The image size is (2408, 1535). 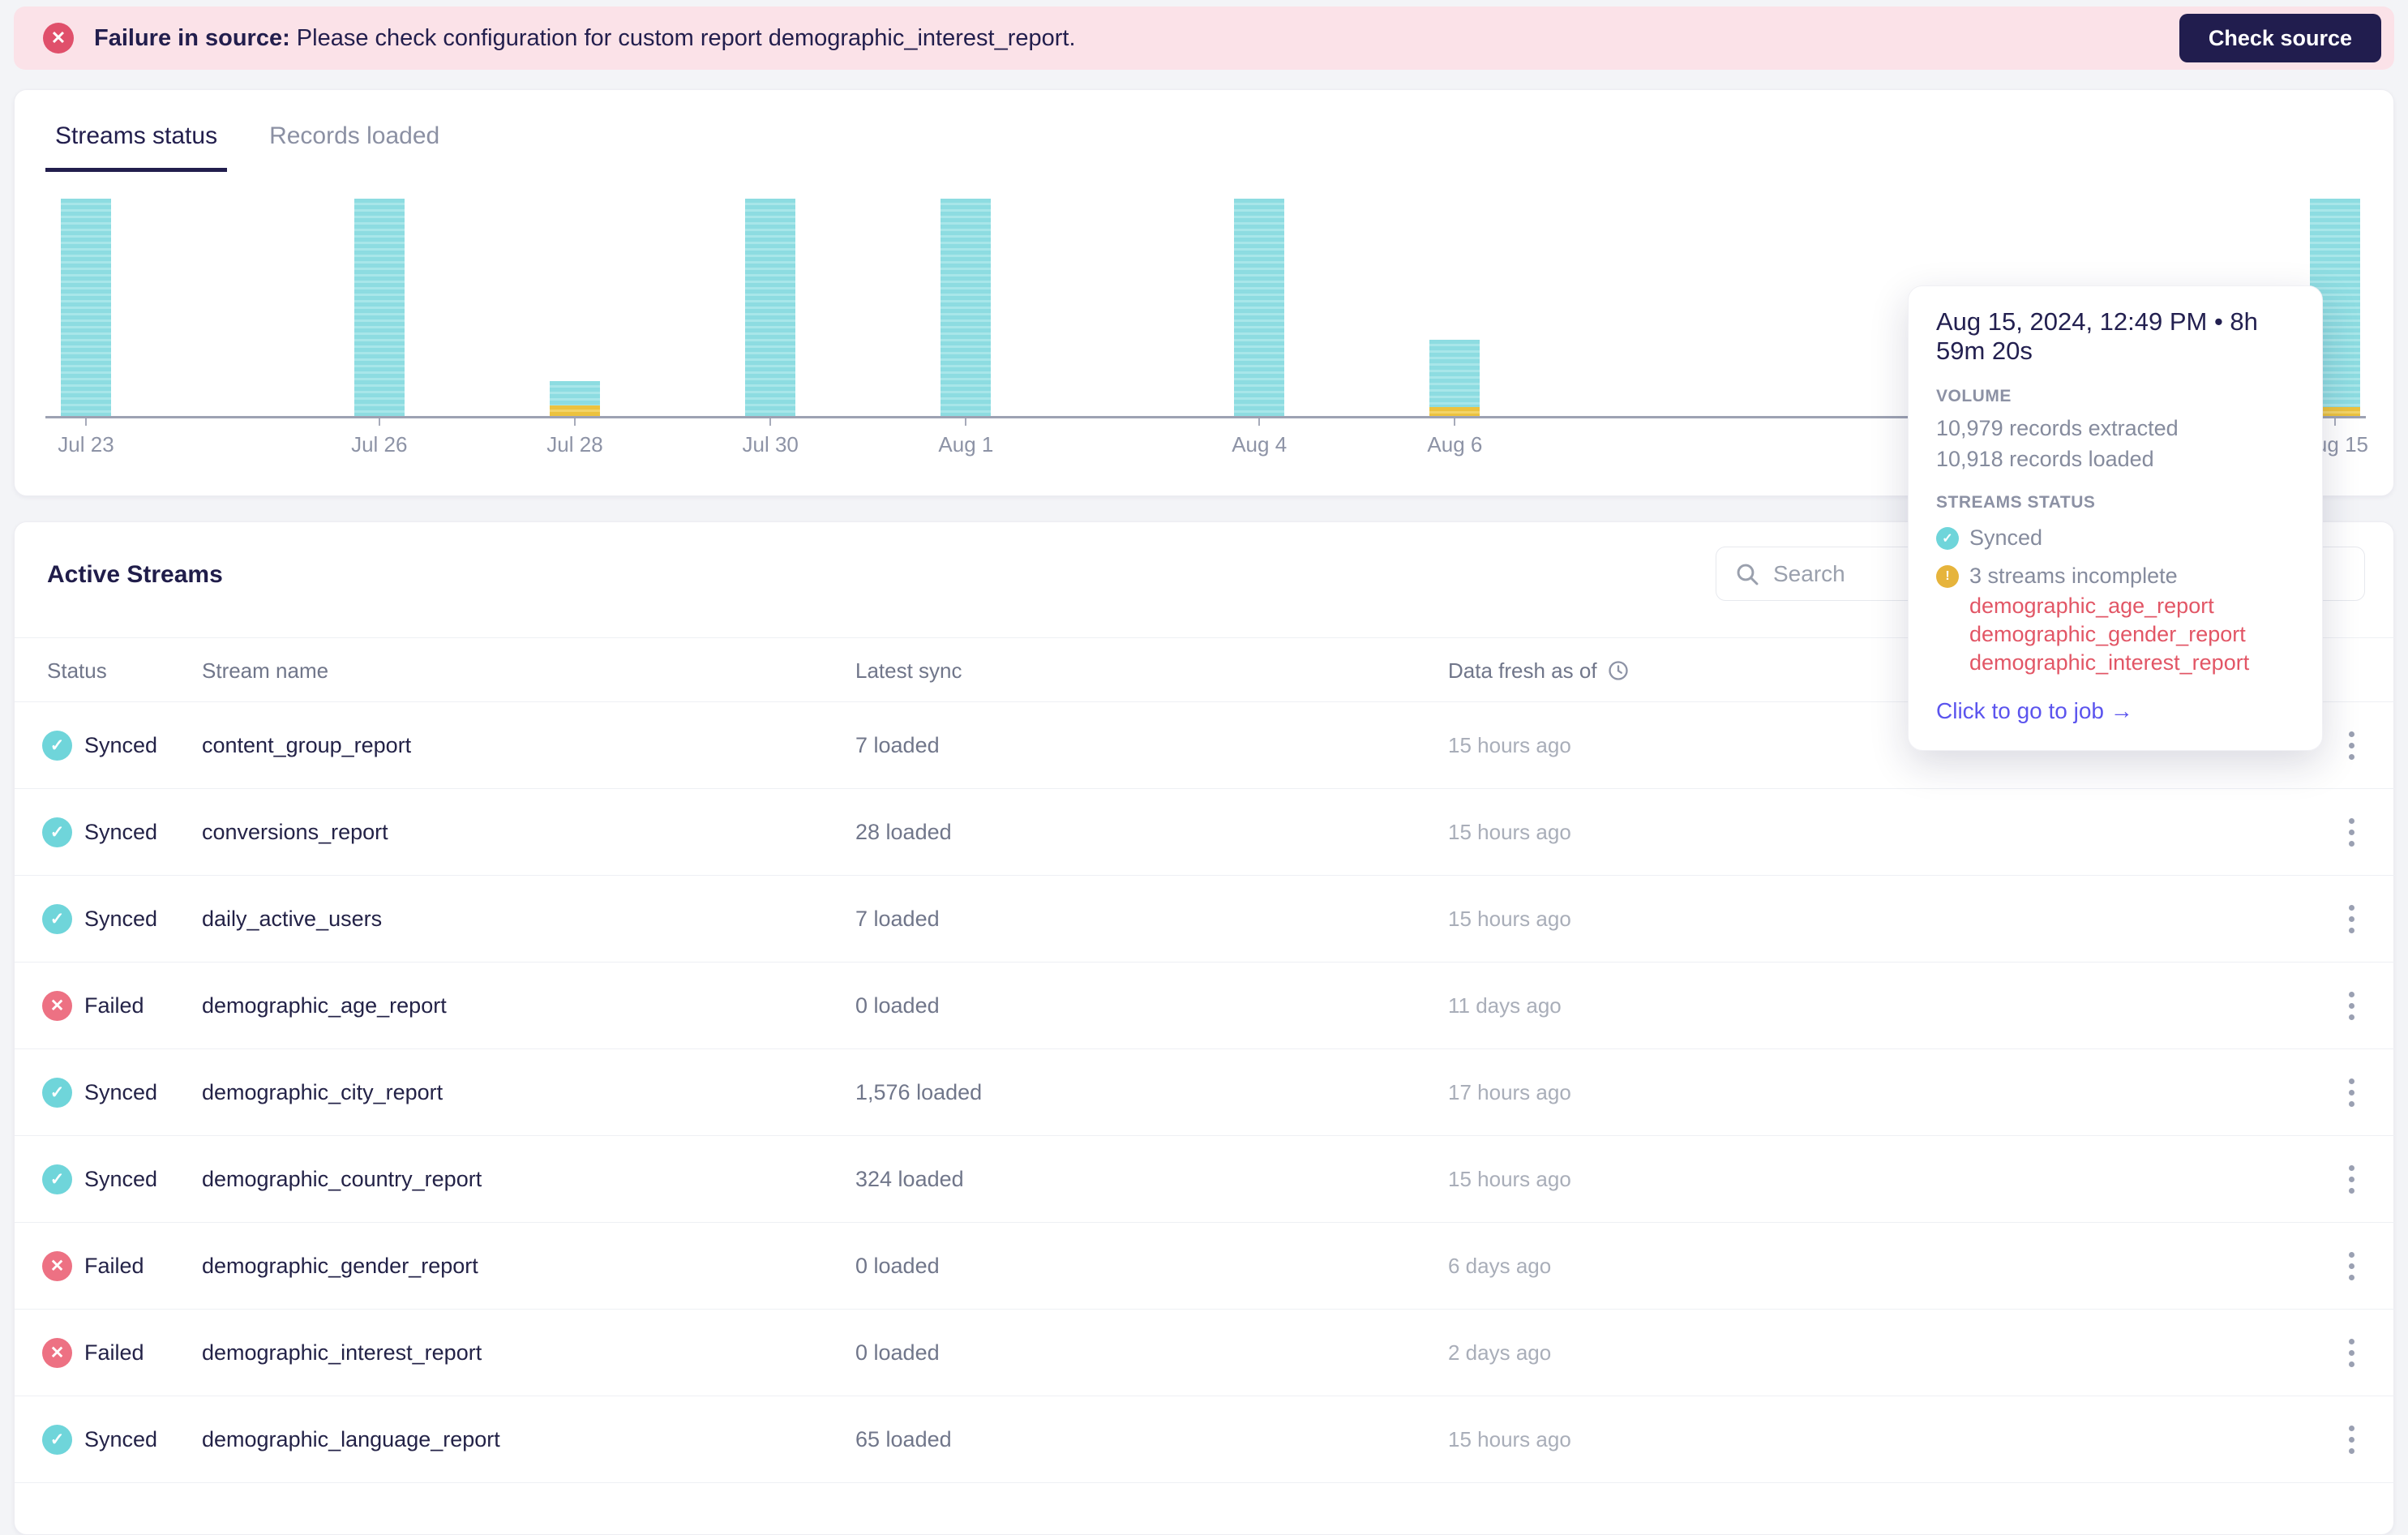 What do you see at coordinates (1522, 670) in the screenshot?
I see `column-header-data-fresh-label: Data fresh as of` at bounding box center [1522, 670].